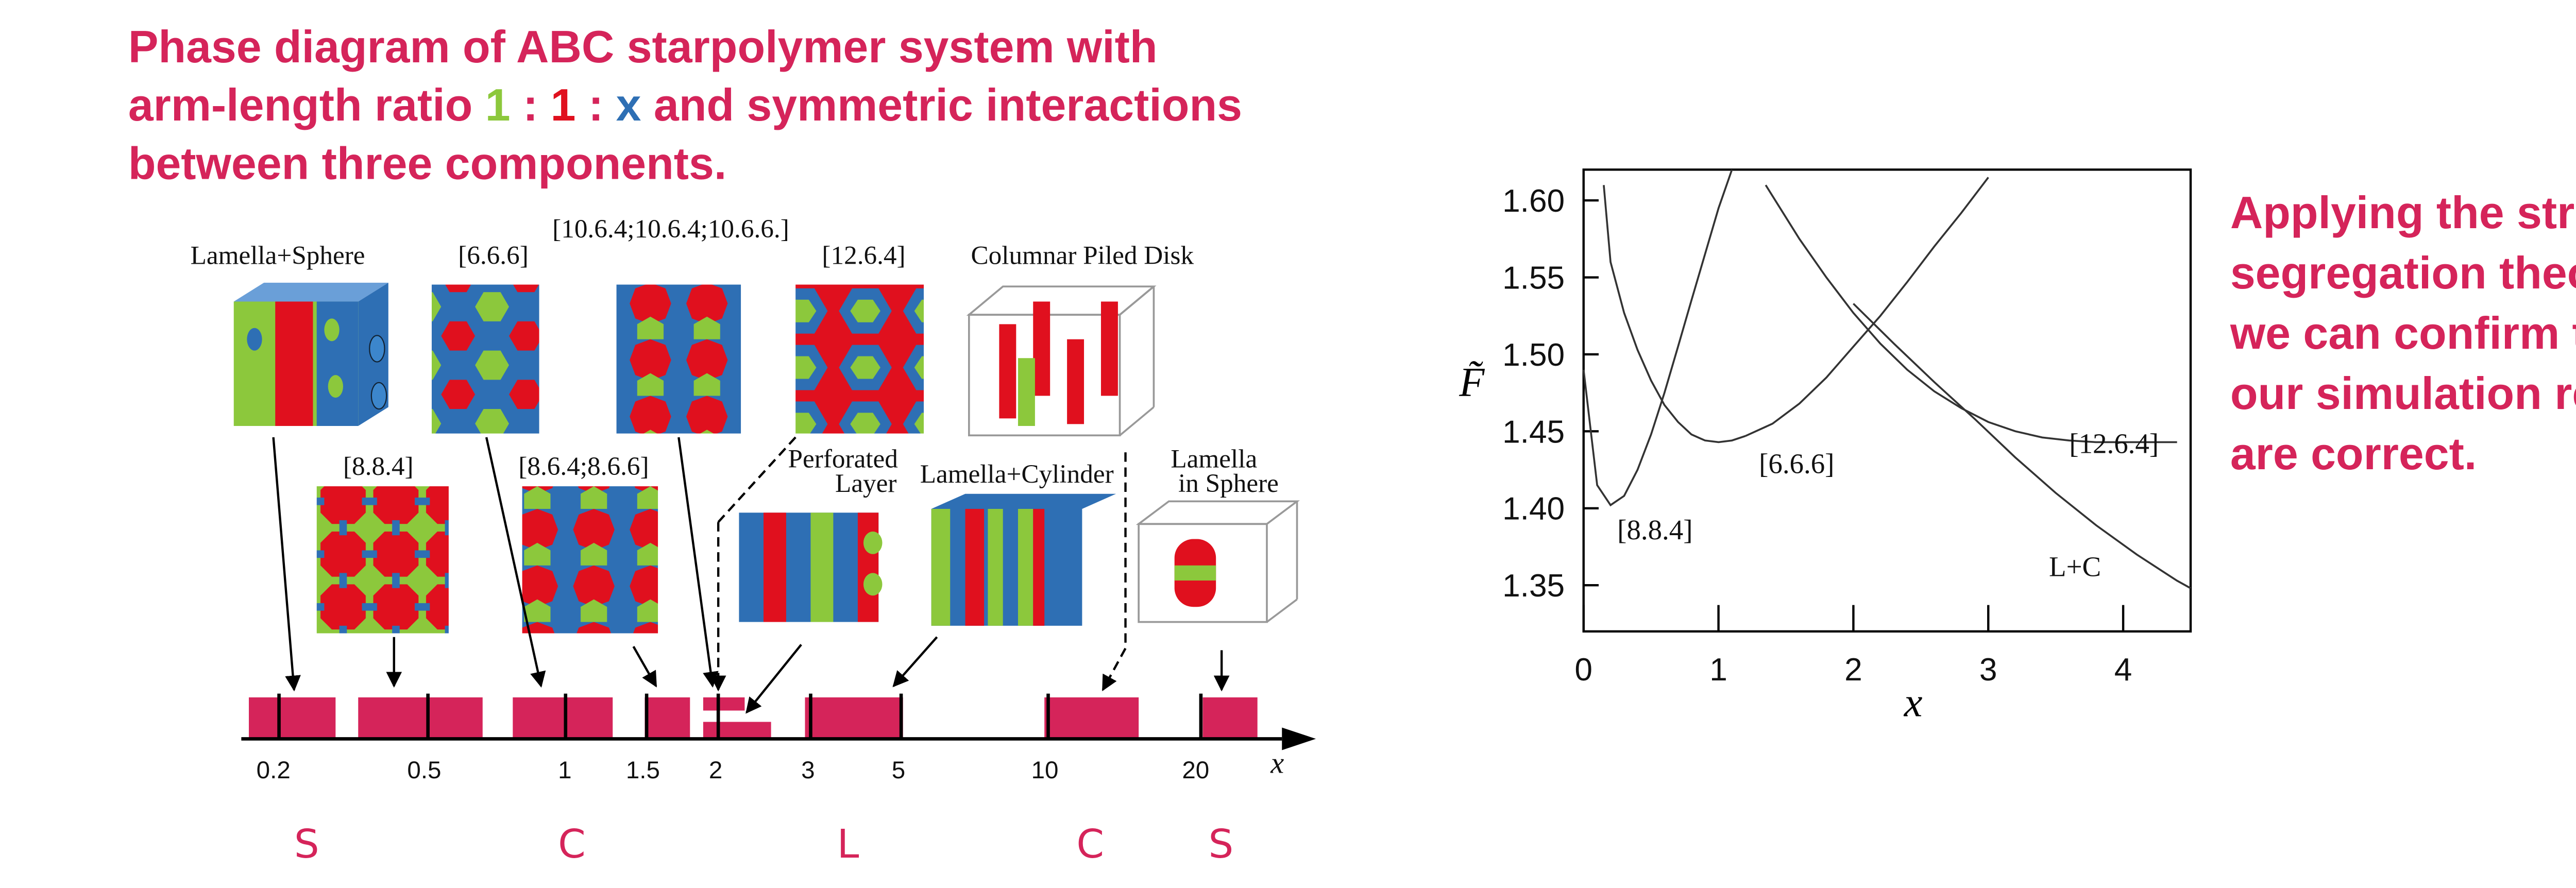 The image size is (2576, 888). What do you see at coordinates (1550, 393) in the screenshot?
I see `y-axis-ticks: 1.60 1.55 1.50 1.45 1.40 1.35` at bounding box center [1550, 393].